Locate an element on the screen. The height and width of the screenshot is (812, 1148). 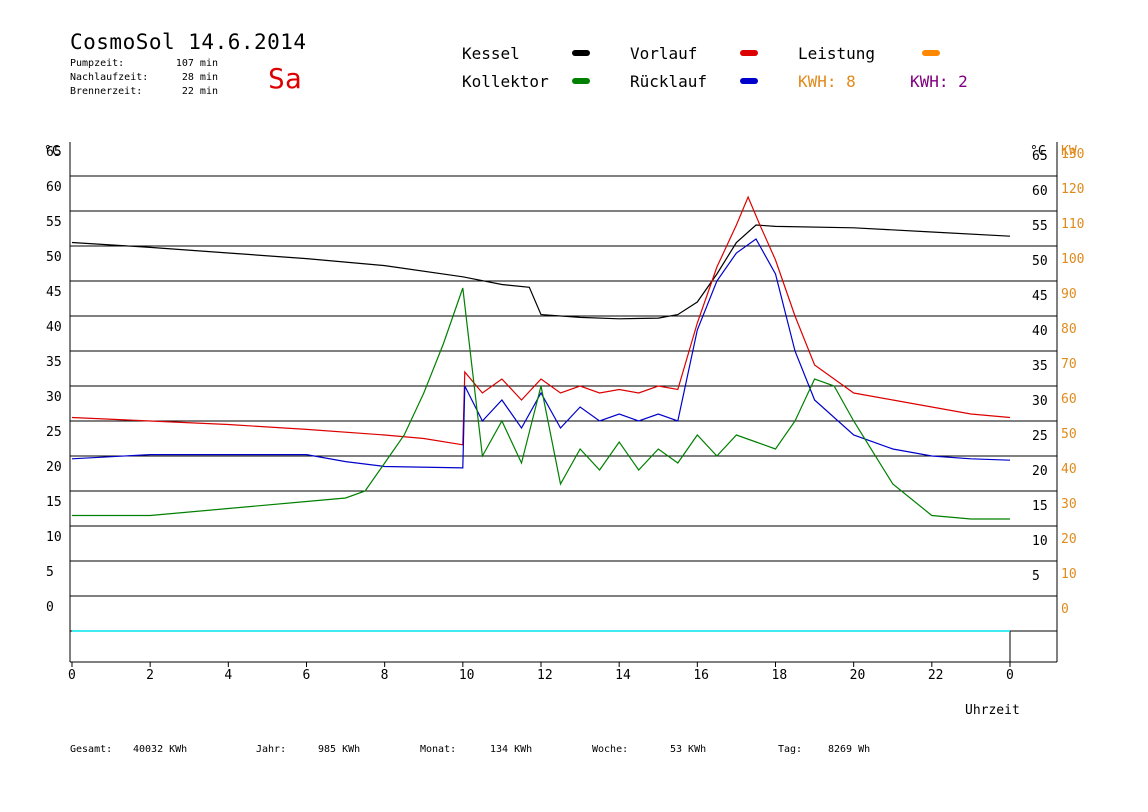
kwh-solar-label: KWH: 8 is located at coordinates (827, 81).